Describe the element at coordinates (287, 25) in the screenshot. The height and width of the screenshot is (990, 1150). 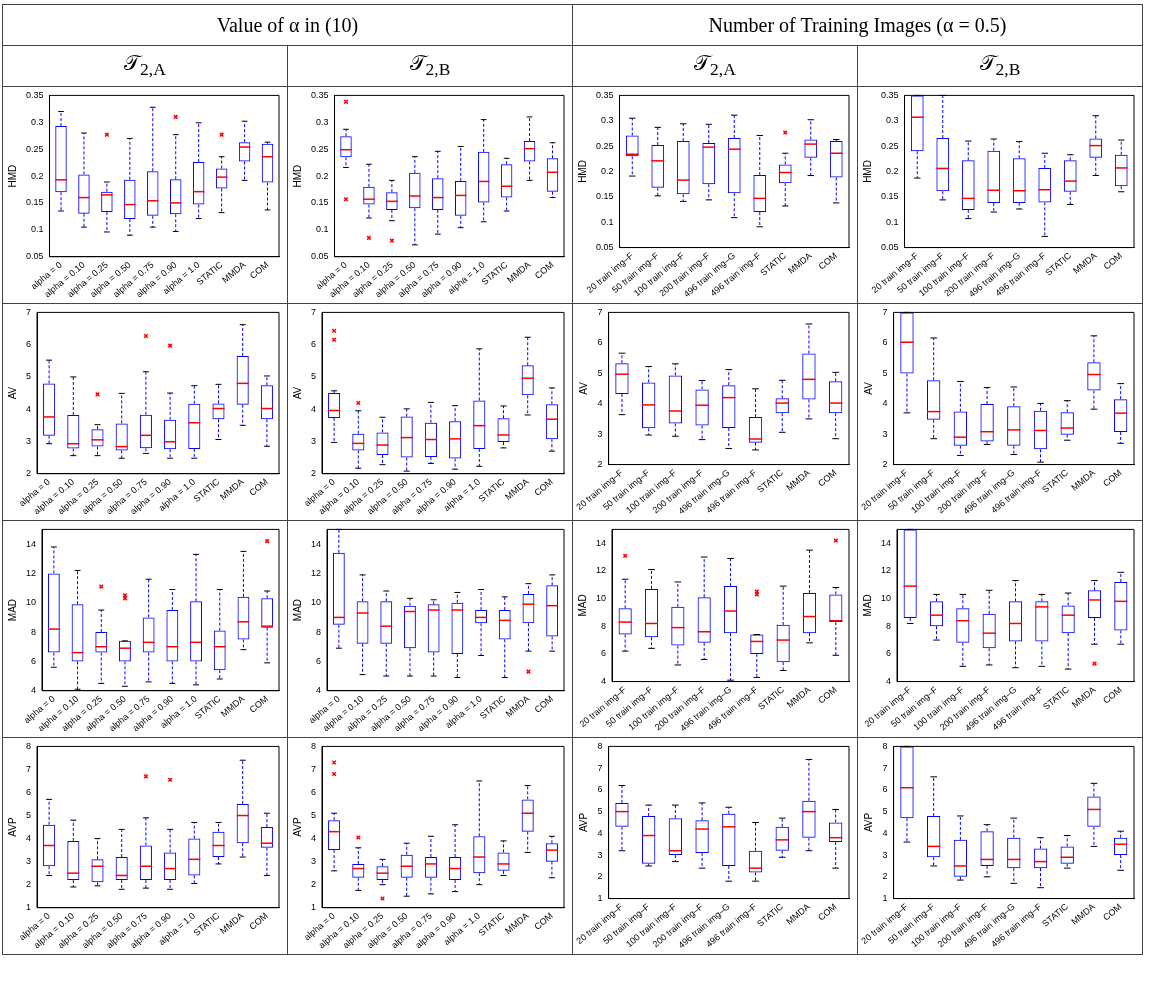
I see `chart-subtitle: Value of α in (10)` at that location.